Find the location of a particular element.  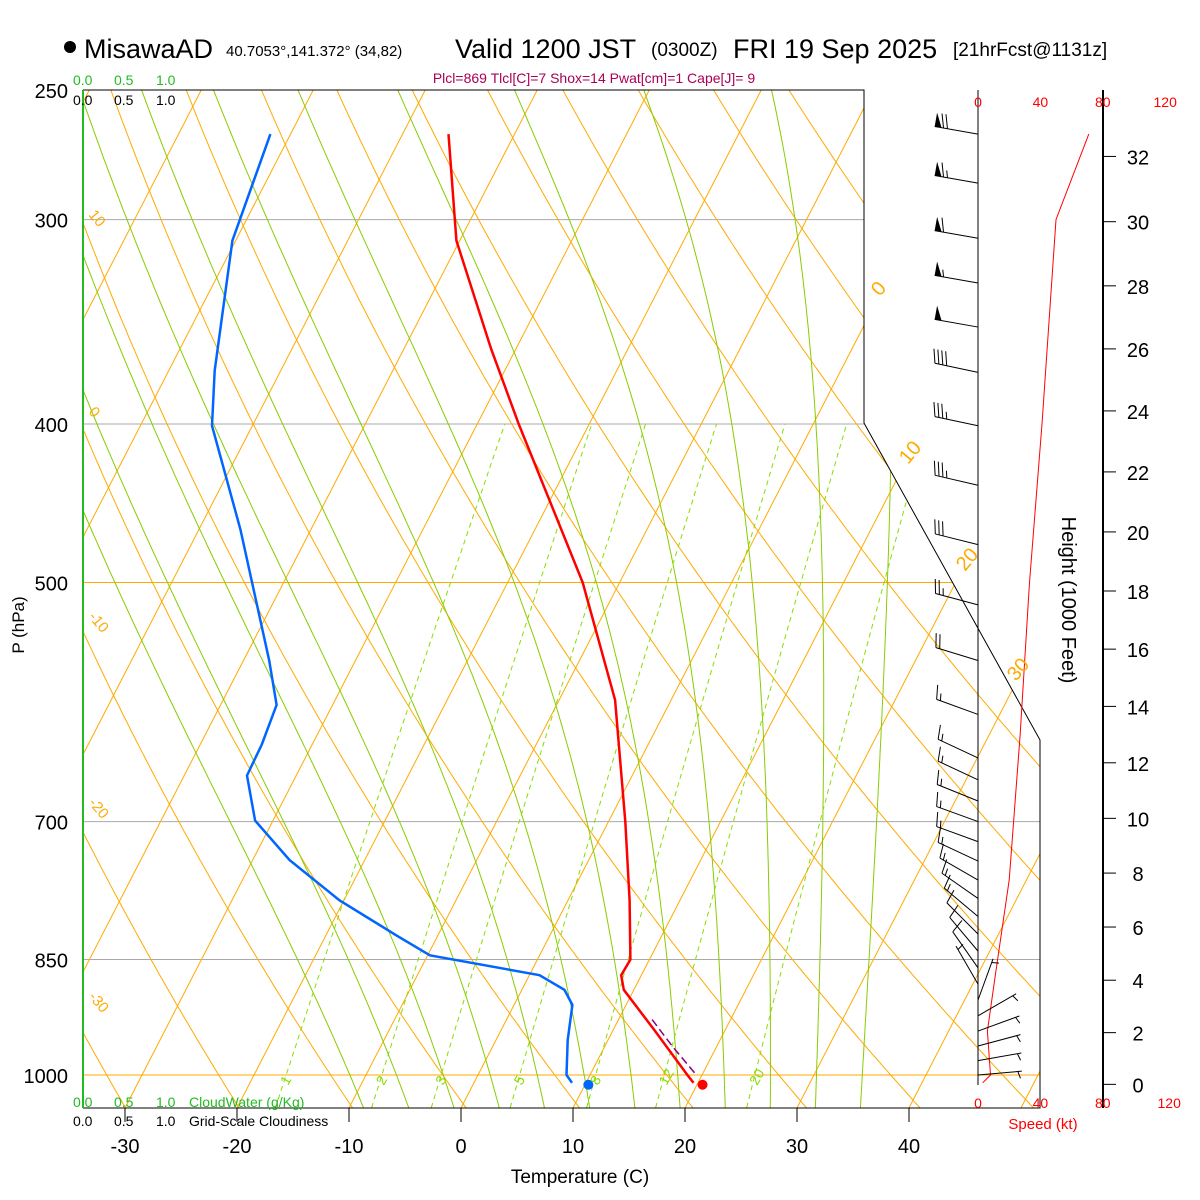

height-tick-label: 4 is located at coordinates (1137, 982).